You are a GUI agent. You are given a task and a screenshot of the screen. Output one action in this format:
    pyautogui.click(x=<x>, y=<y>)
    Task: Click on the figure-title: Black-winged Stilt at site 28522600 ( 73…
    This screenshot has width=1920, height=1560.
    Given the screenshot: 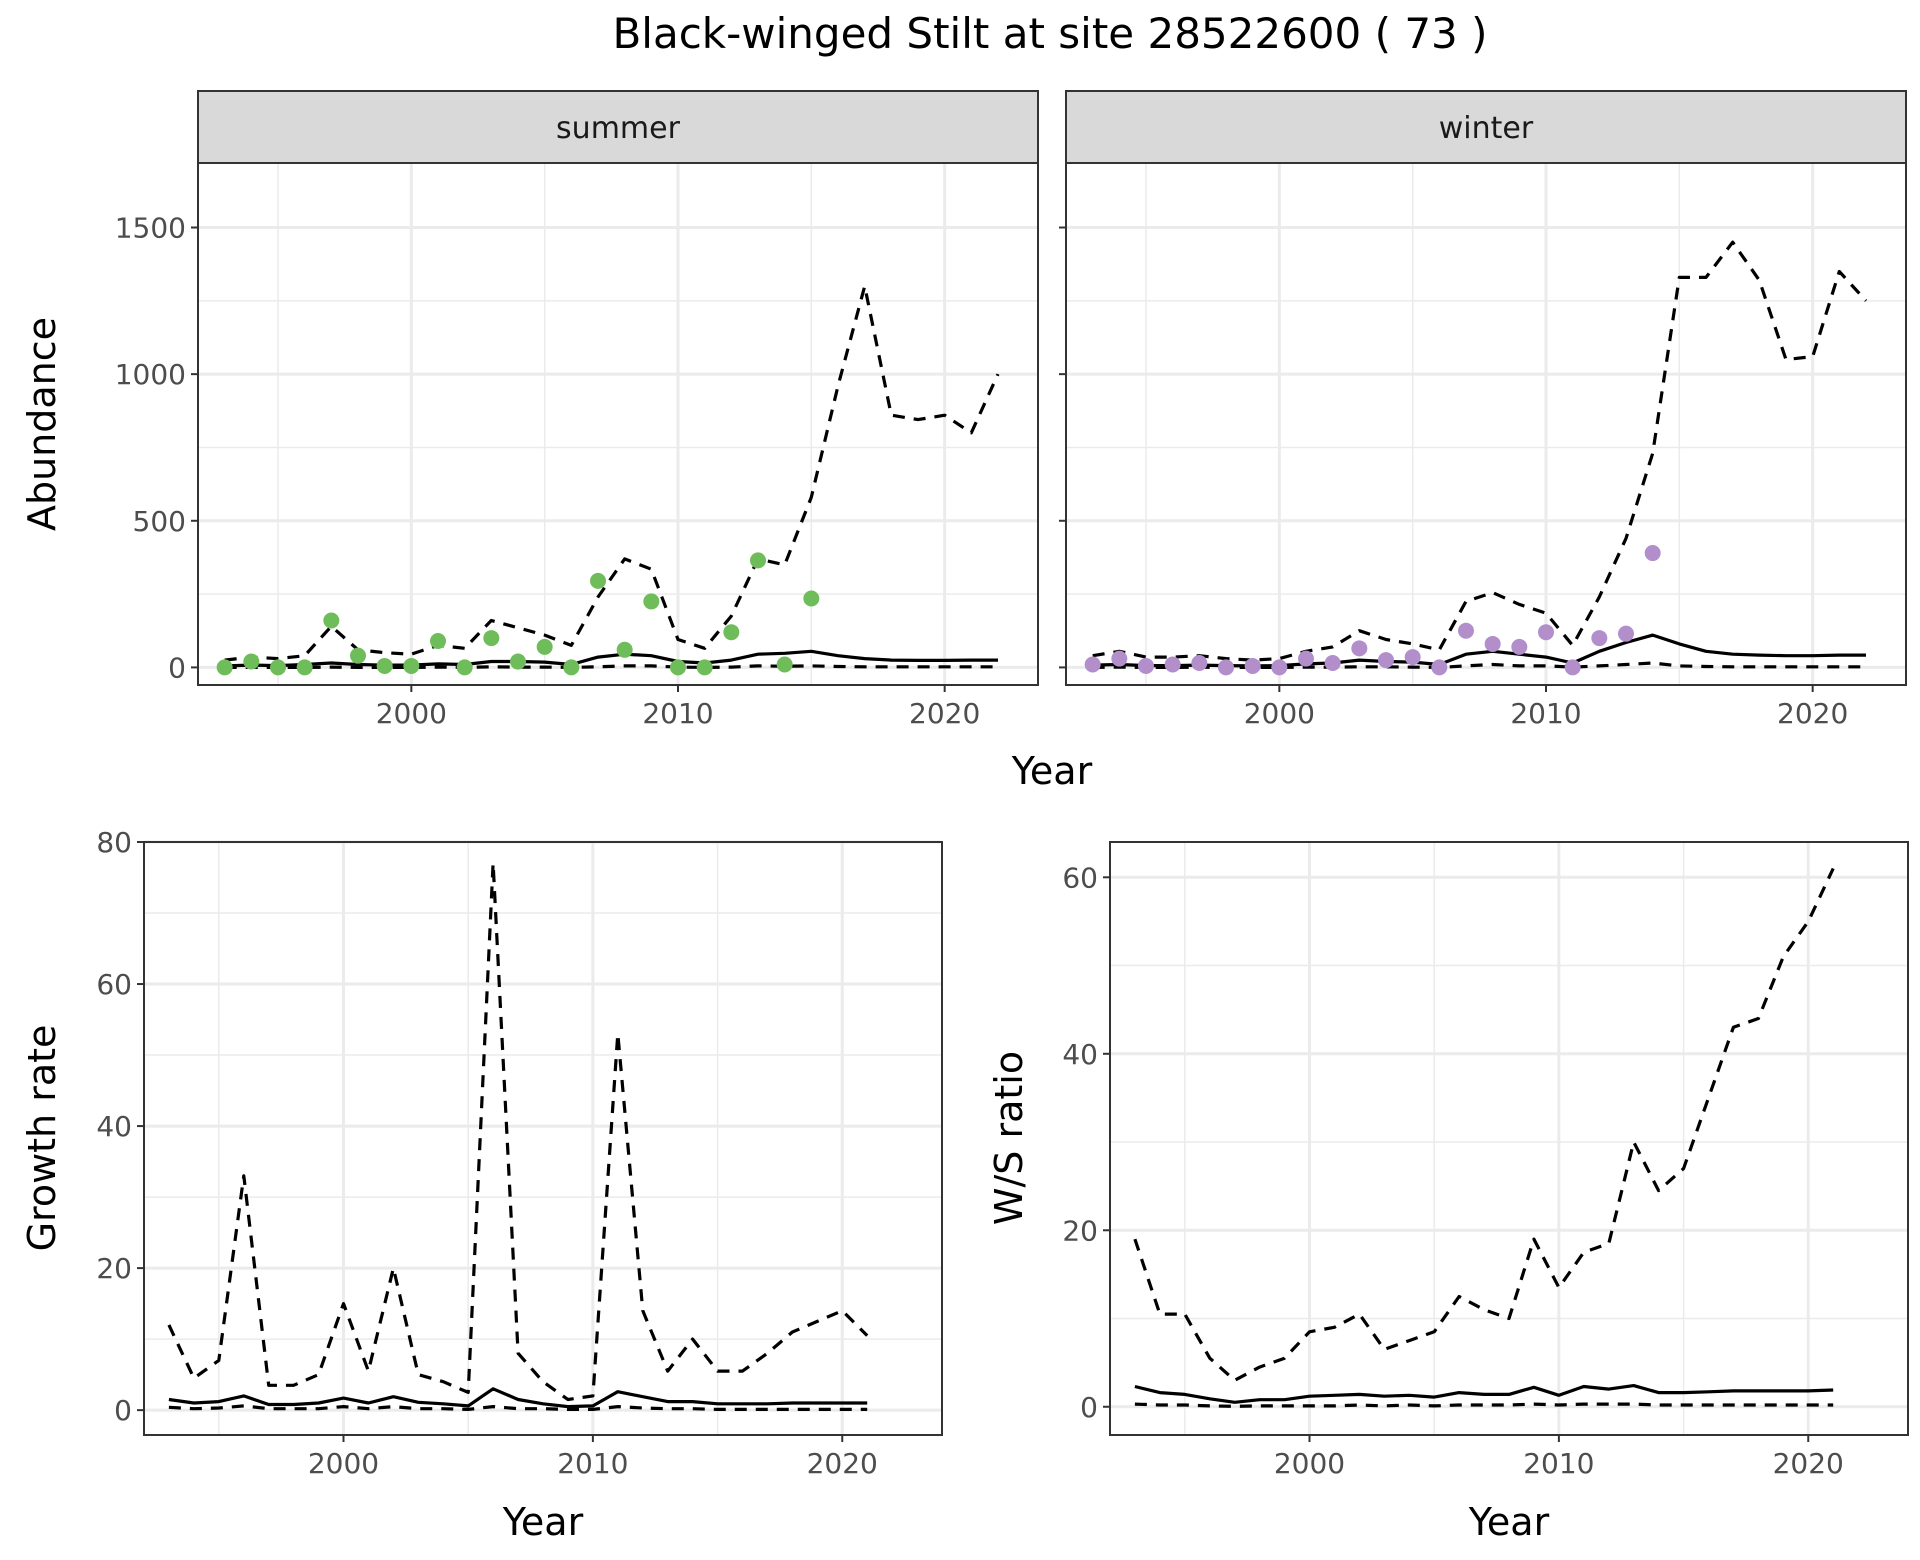 What is the action you would take?
    pyautogui.click(x=1049, y=33)
    